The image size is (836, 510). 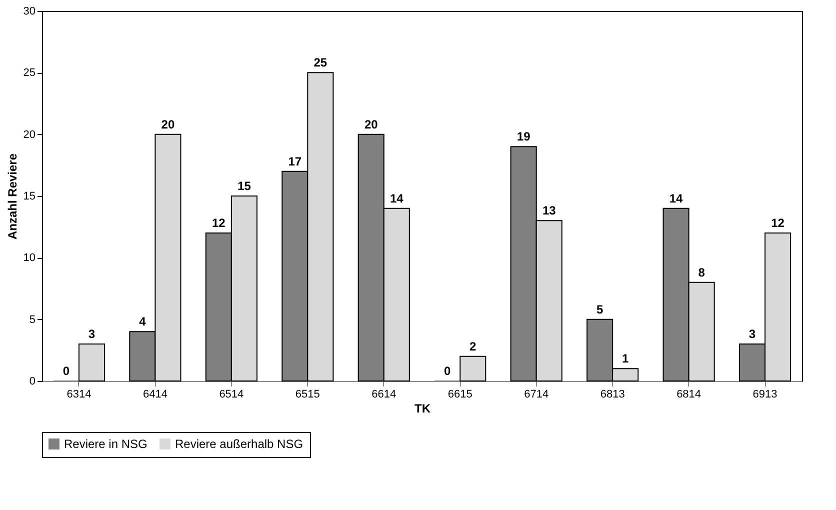 What do you see at coordinates (245, 186) in the screenshot?
I see `data-label: 15` at bounding box center [245, 186].